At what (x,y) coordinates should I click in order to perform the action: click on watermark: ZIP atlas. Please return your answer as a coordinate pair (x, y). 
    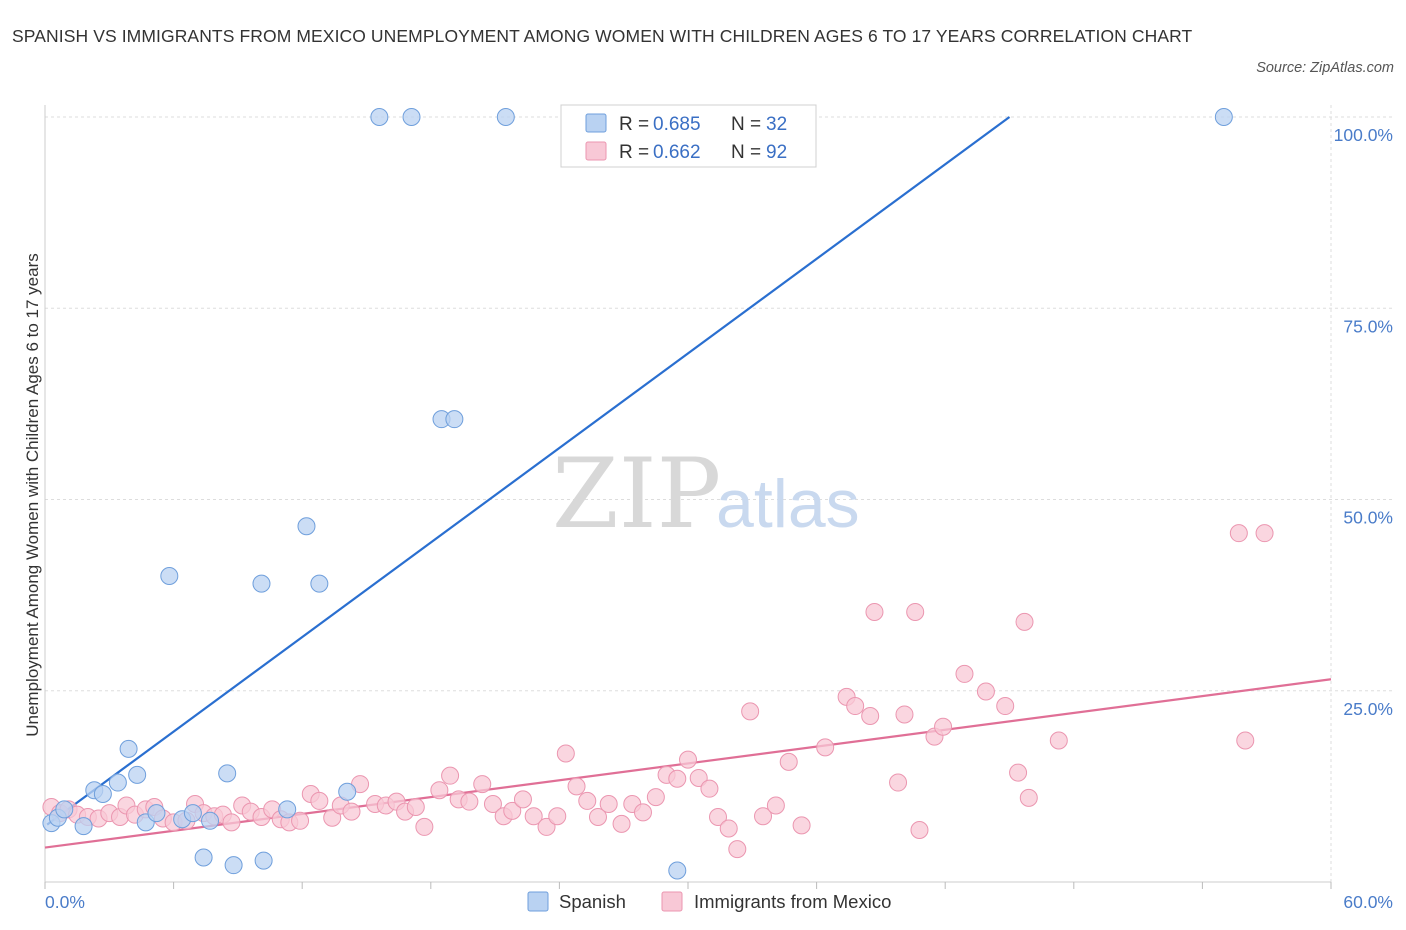
    Looking at the image, I should click on (706, 494).